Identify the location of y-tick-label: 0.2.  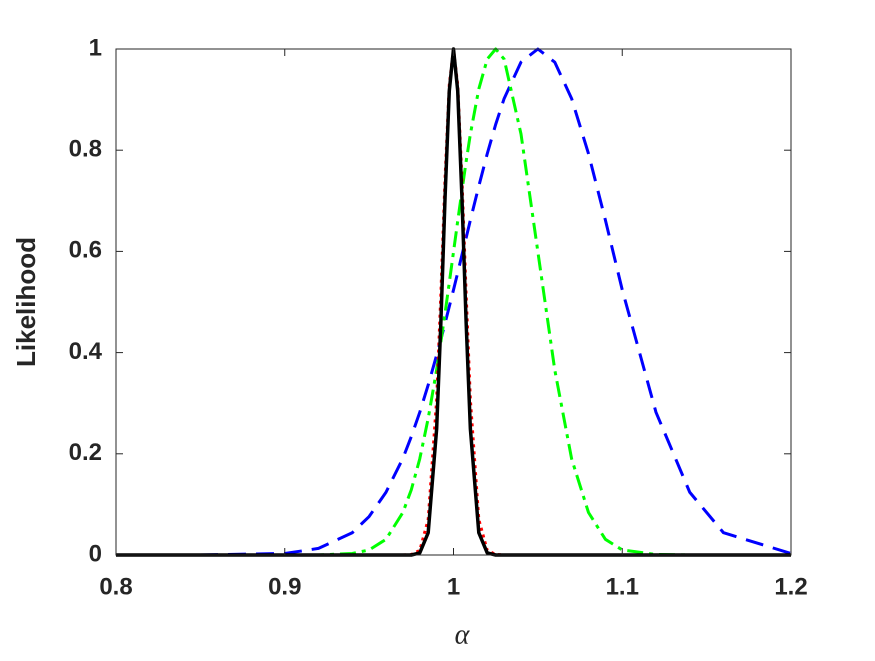
(85, 452).